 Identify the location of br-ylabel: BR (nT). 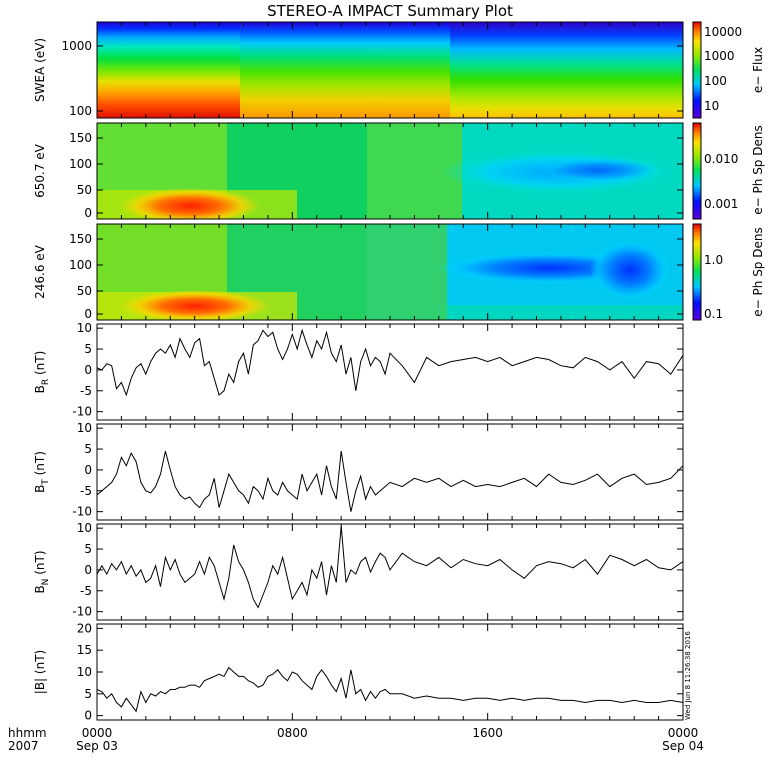
(42, 372).